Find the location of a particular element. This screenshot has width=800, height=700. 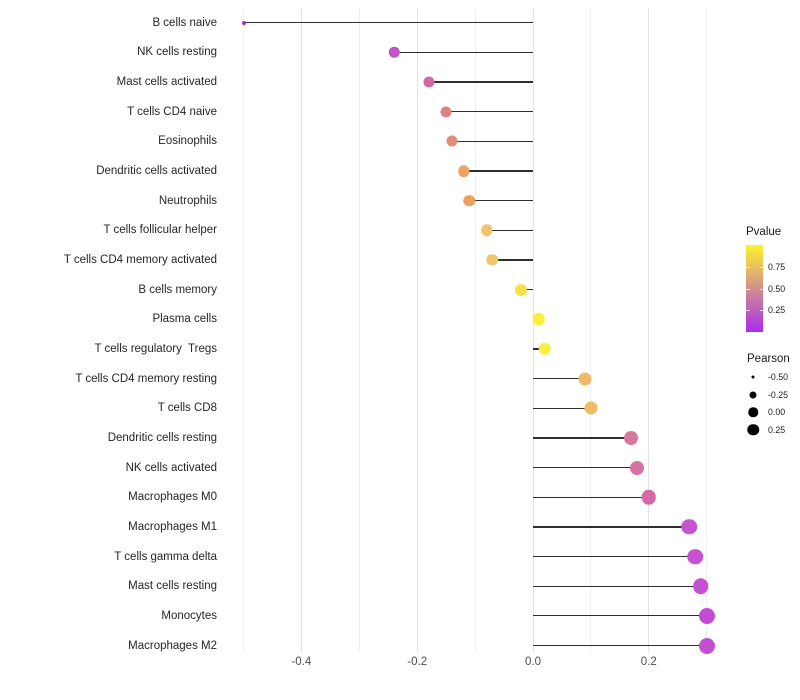

y-axis-label: NK cells activated is located at coordinates (171, 467).